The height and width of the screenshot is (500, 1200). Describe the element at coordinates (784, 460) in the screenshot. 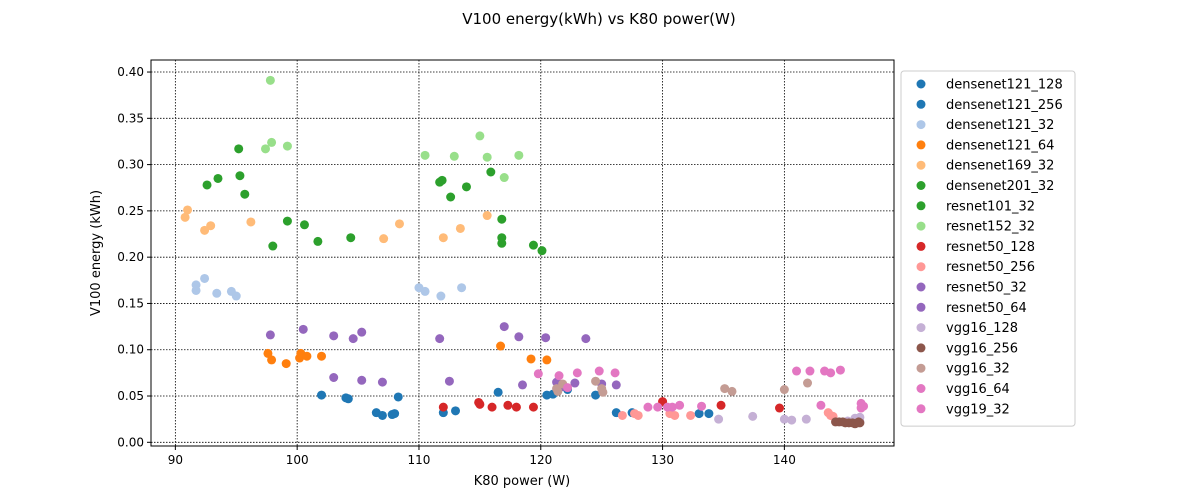

I see `x-tick-label: 140` at that location.